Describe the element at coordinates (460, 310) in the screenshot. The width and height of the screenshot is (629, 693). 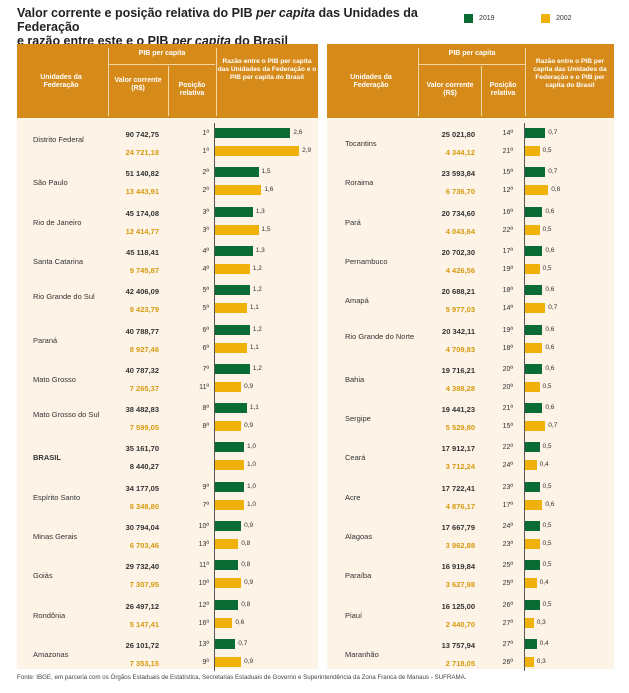
I see `value-2002: 5 977,03` at that location.